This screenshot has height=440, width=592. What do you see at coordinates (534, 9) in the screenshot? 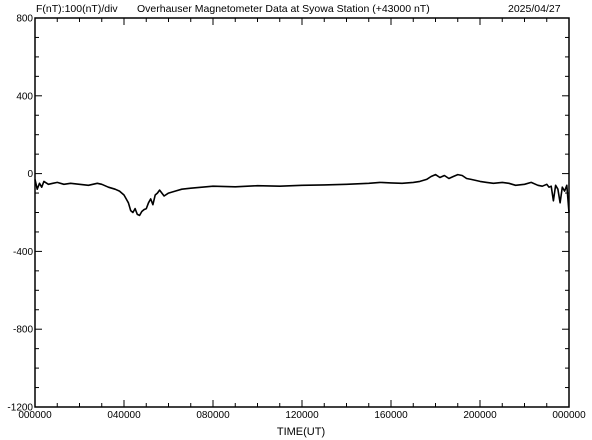
I see `date-label: 2025/04/27` at bounding box center [534, 9].